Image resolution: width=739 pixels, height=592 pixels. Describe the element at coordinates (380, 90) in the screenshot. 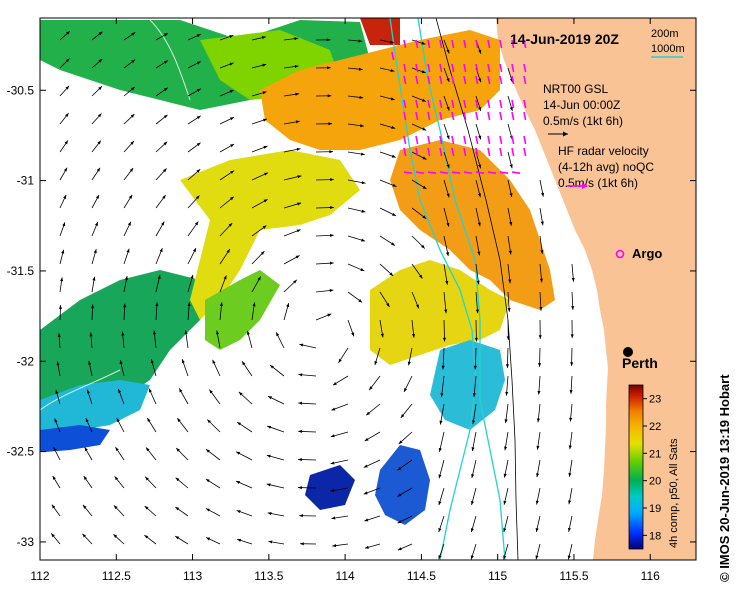

I see `sst-patch-north-orange` at that location.